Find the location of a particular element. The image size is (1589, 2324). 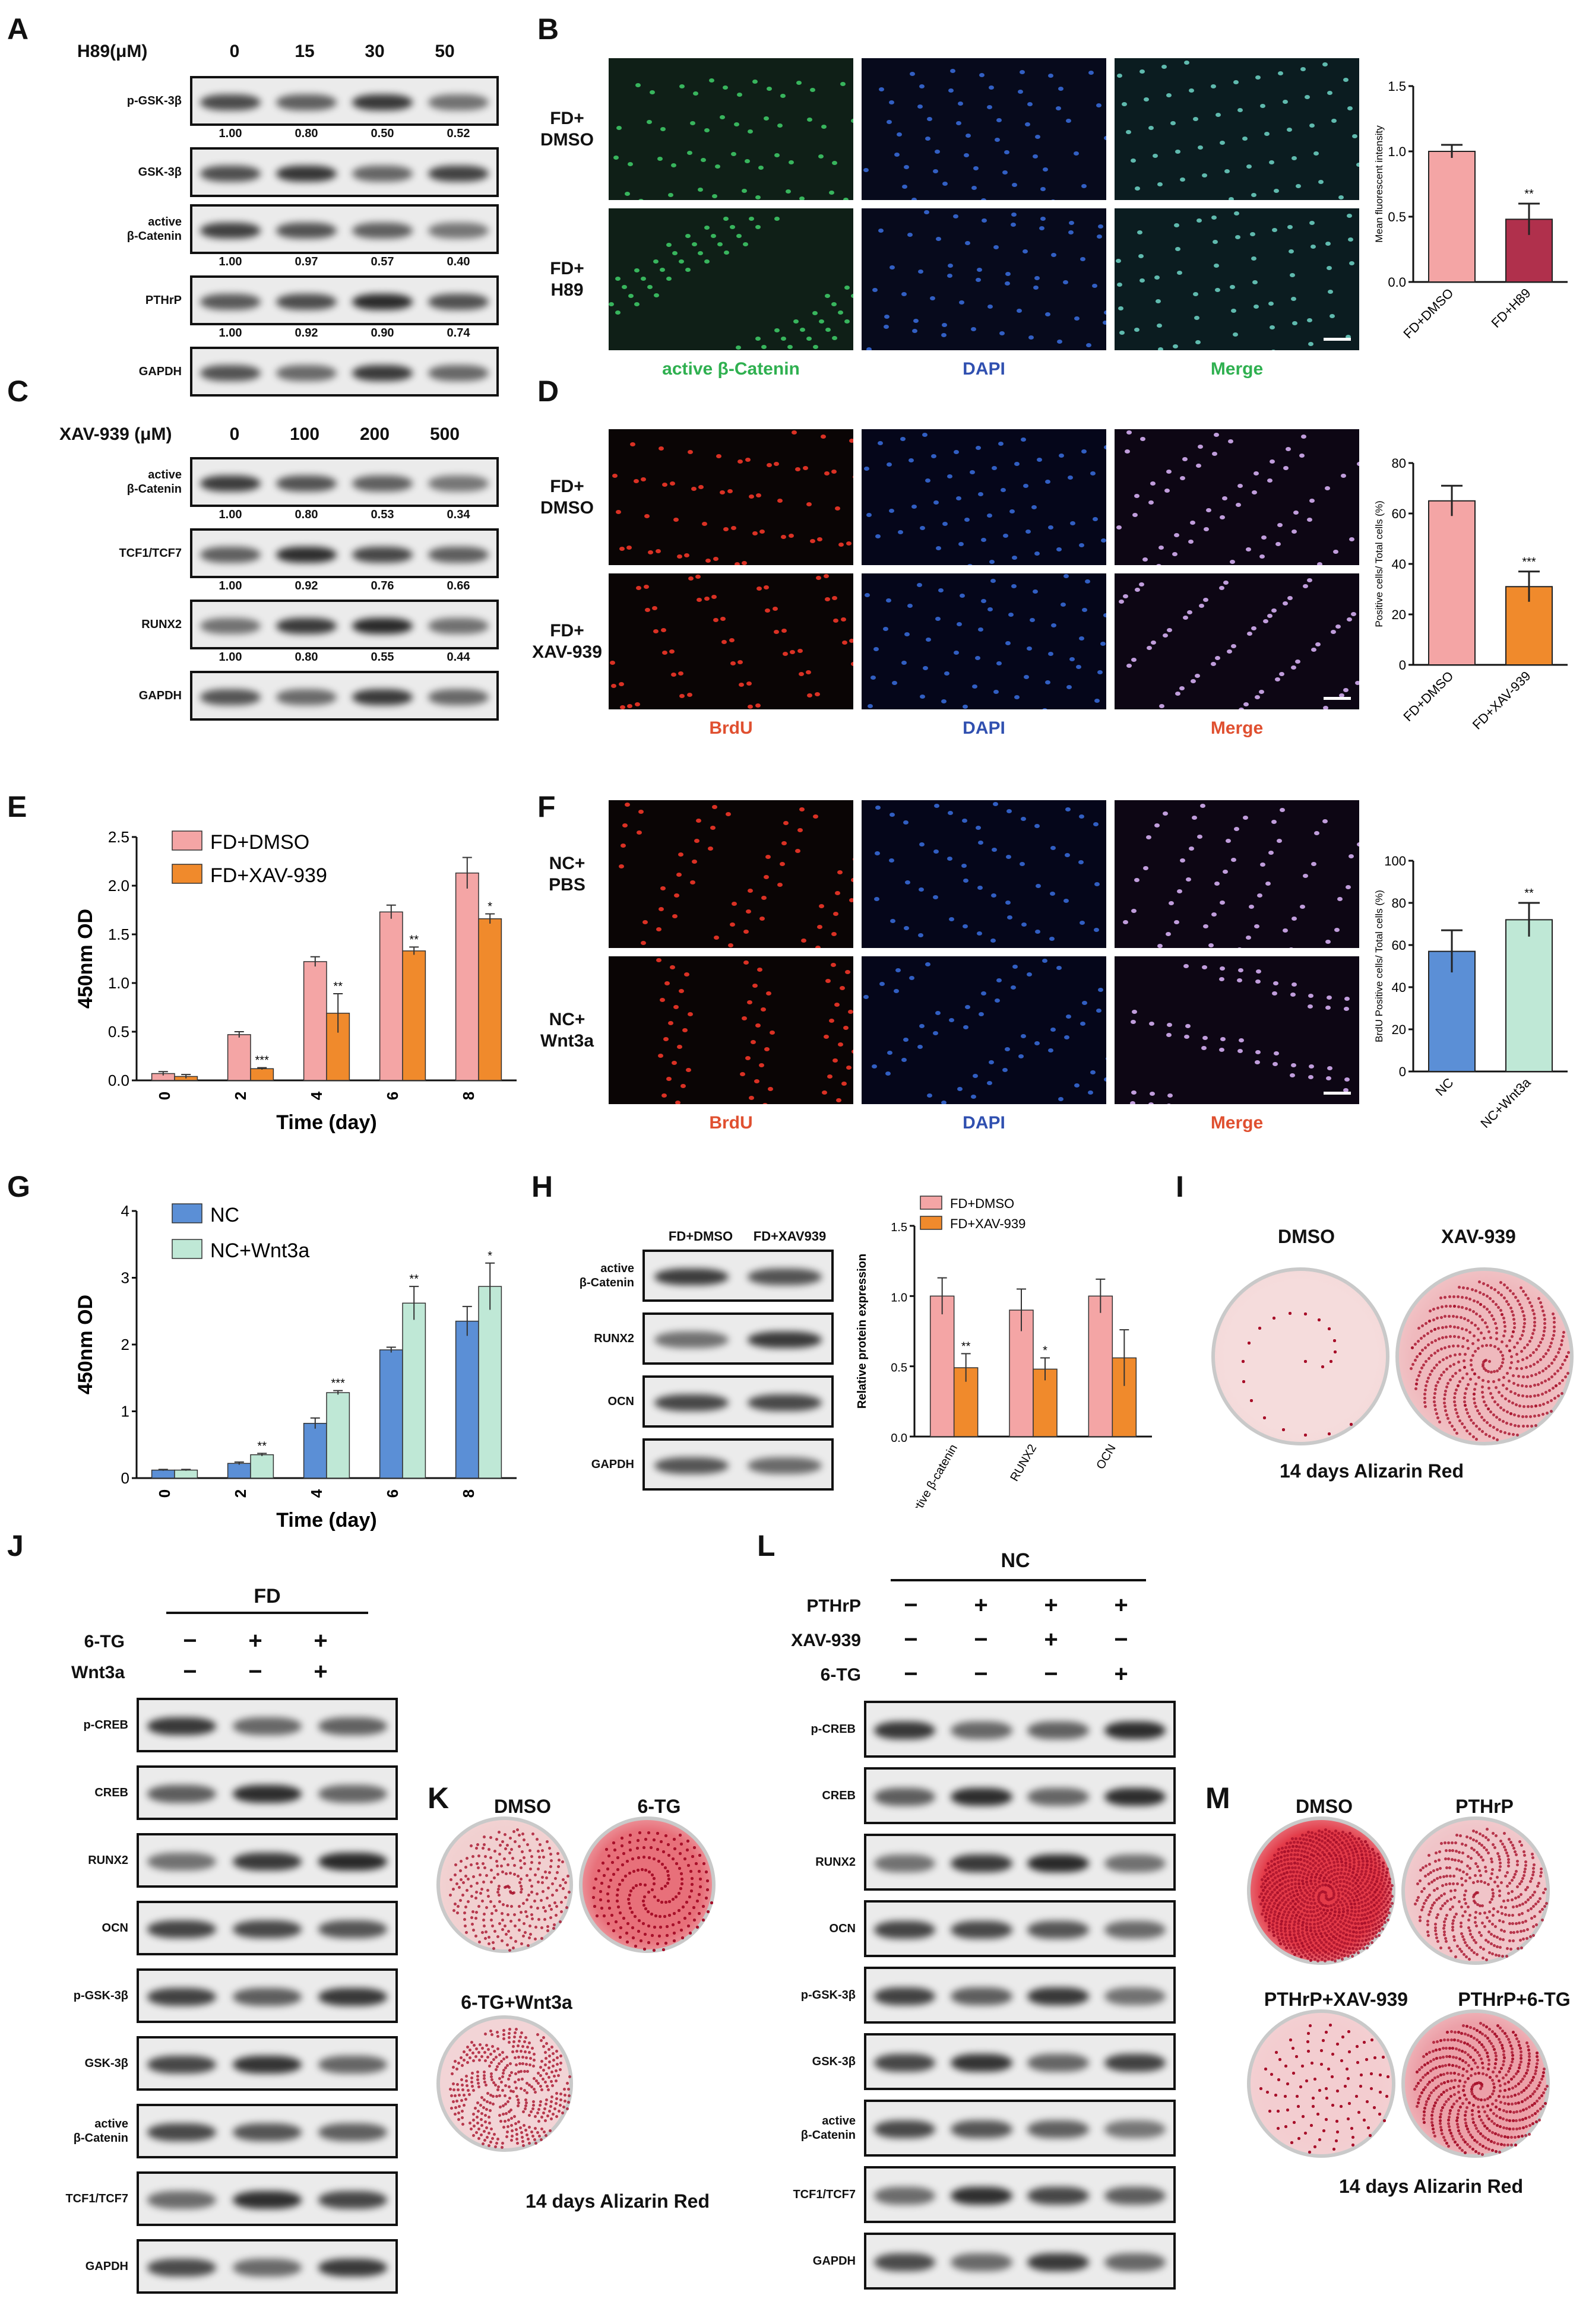

condition-sign: + is located at coordinates (321, 1671).